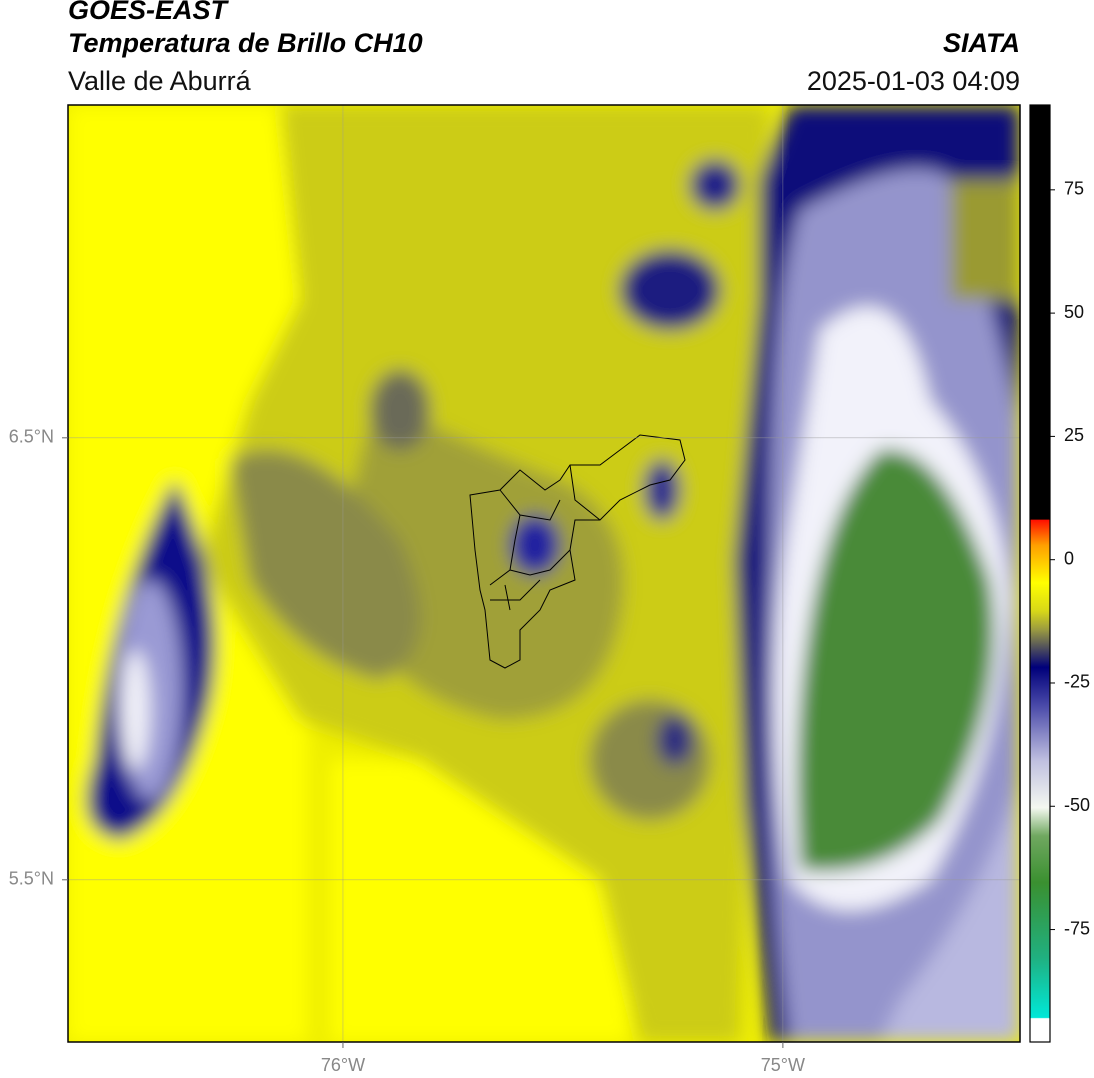 Image resolution: width=1094 pixels, height=1078 pixels. I want to click on colorbar-label: 50, so click(1074, 312).